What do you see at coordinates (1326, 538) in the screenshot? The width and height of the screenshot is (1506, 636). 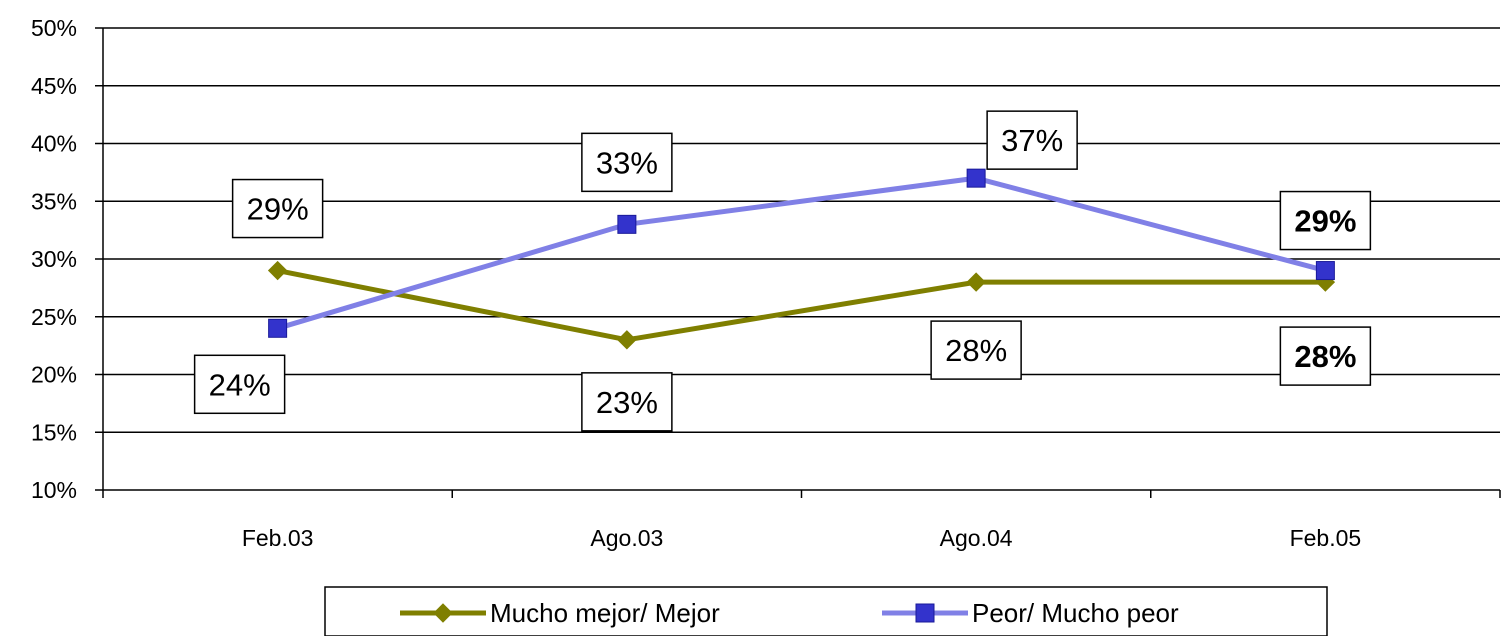 I see `x-tick-label: Feb.05` at bounding box center [1326, 538].